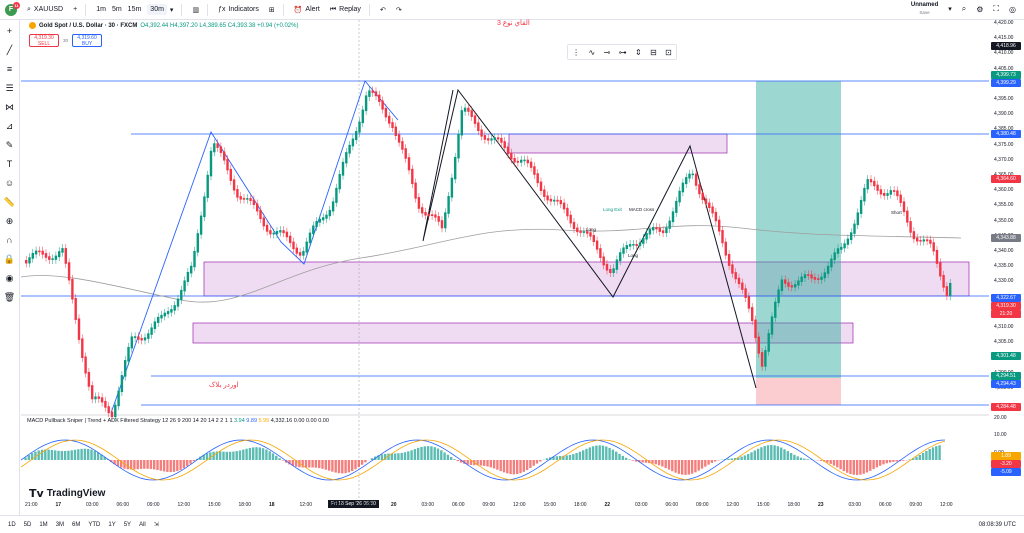 This screenshot has height=533, width=1024. I want to click on date-range-icon: ⇲, so click(156, 525).